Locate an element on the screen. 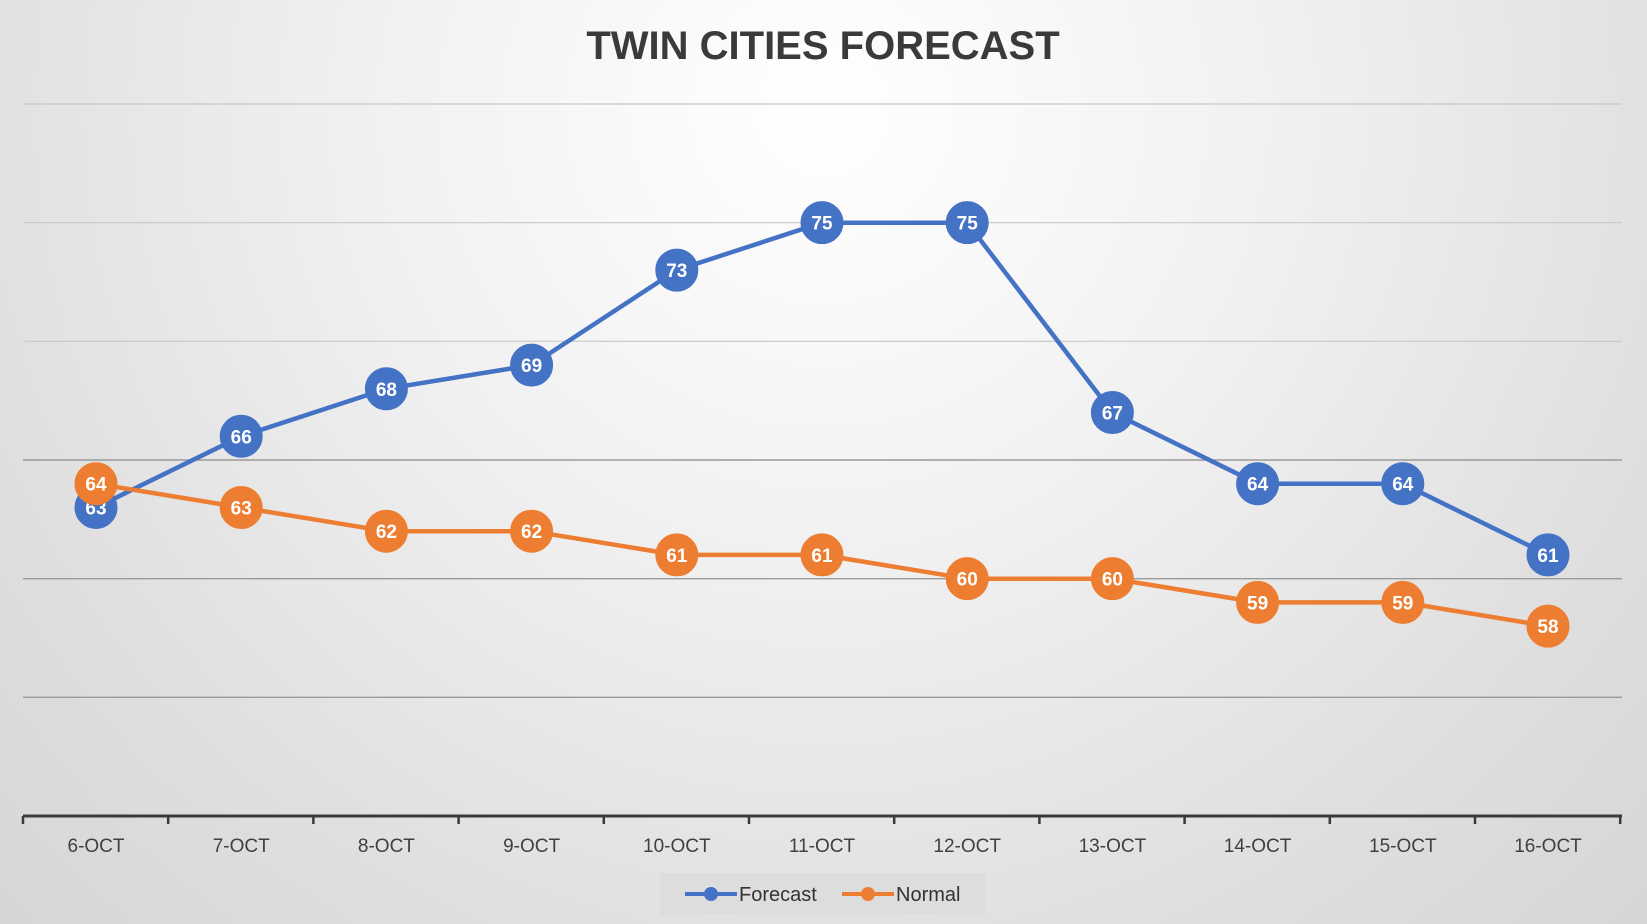  x-tick-label: 10-OCT is located at coordinates (677, 846).